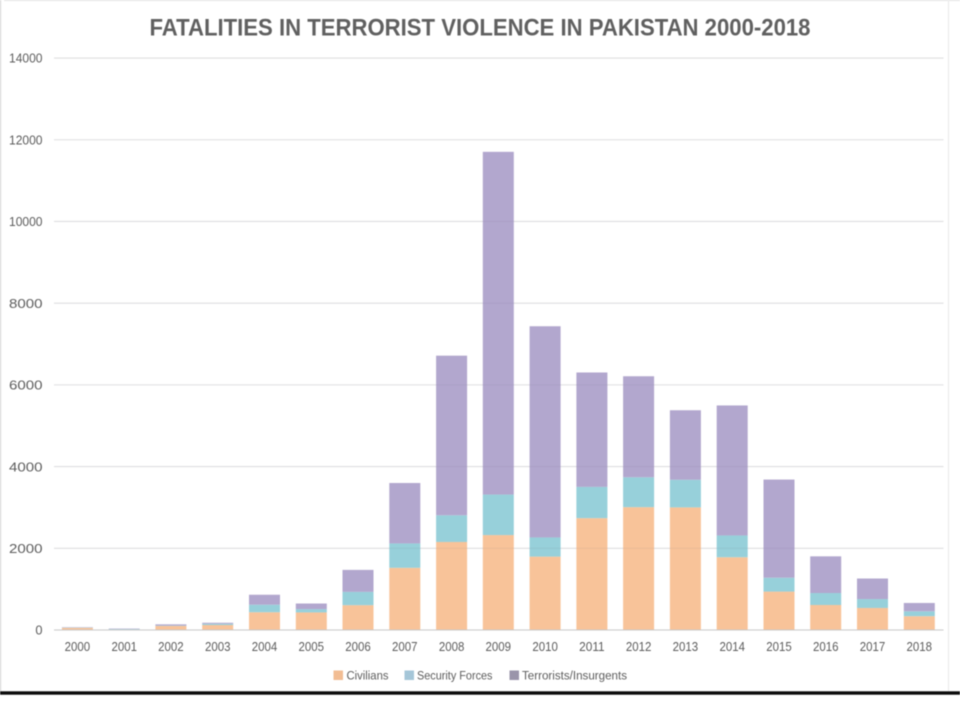  Describe the element at coordinates (171, 646) in the screenshot. I see `svg-text: 2002` at that location.